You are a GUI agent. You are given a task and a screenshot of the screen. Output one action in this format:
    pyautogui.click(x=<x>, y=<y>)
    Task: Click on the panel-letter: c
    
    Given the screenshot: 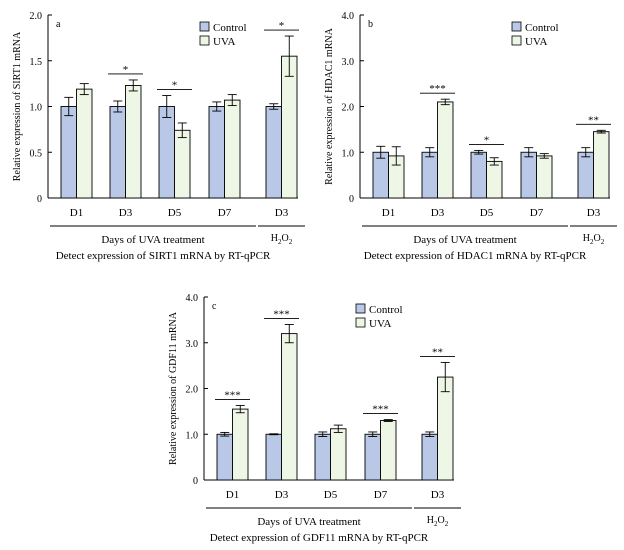 What is the action you would take?
    pyautogui.click(x=214, y=306)
    